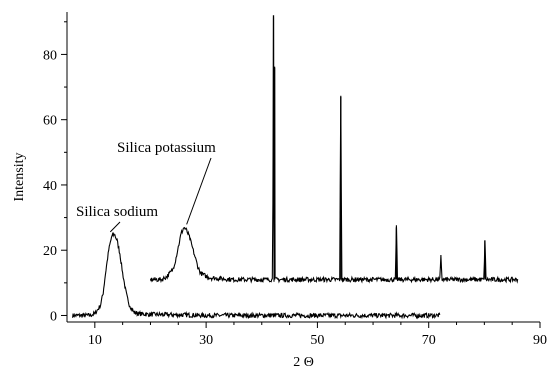 The height and width of the screenshot is (373, 547). What do you see at coordinates (53, 316) in the screenshot?
I see `y-tick-label: 0` at bounding box center [53, 316].